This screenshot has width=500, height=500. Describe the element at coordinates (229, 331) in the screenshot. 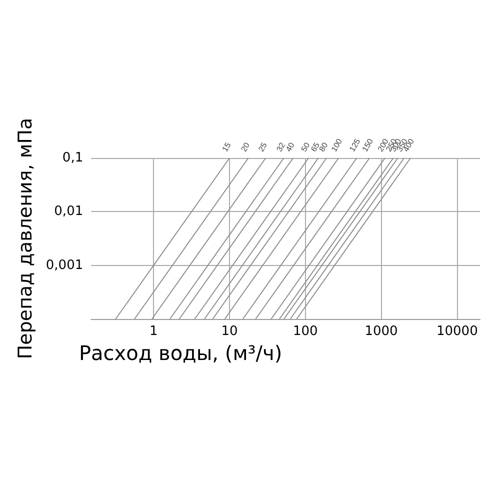

I see `x-tick-label: 10` at that location.